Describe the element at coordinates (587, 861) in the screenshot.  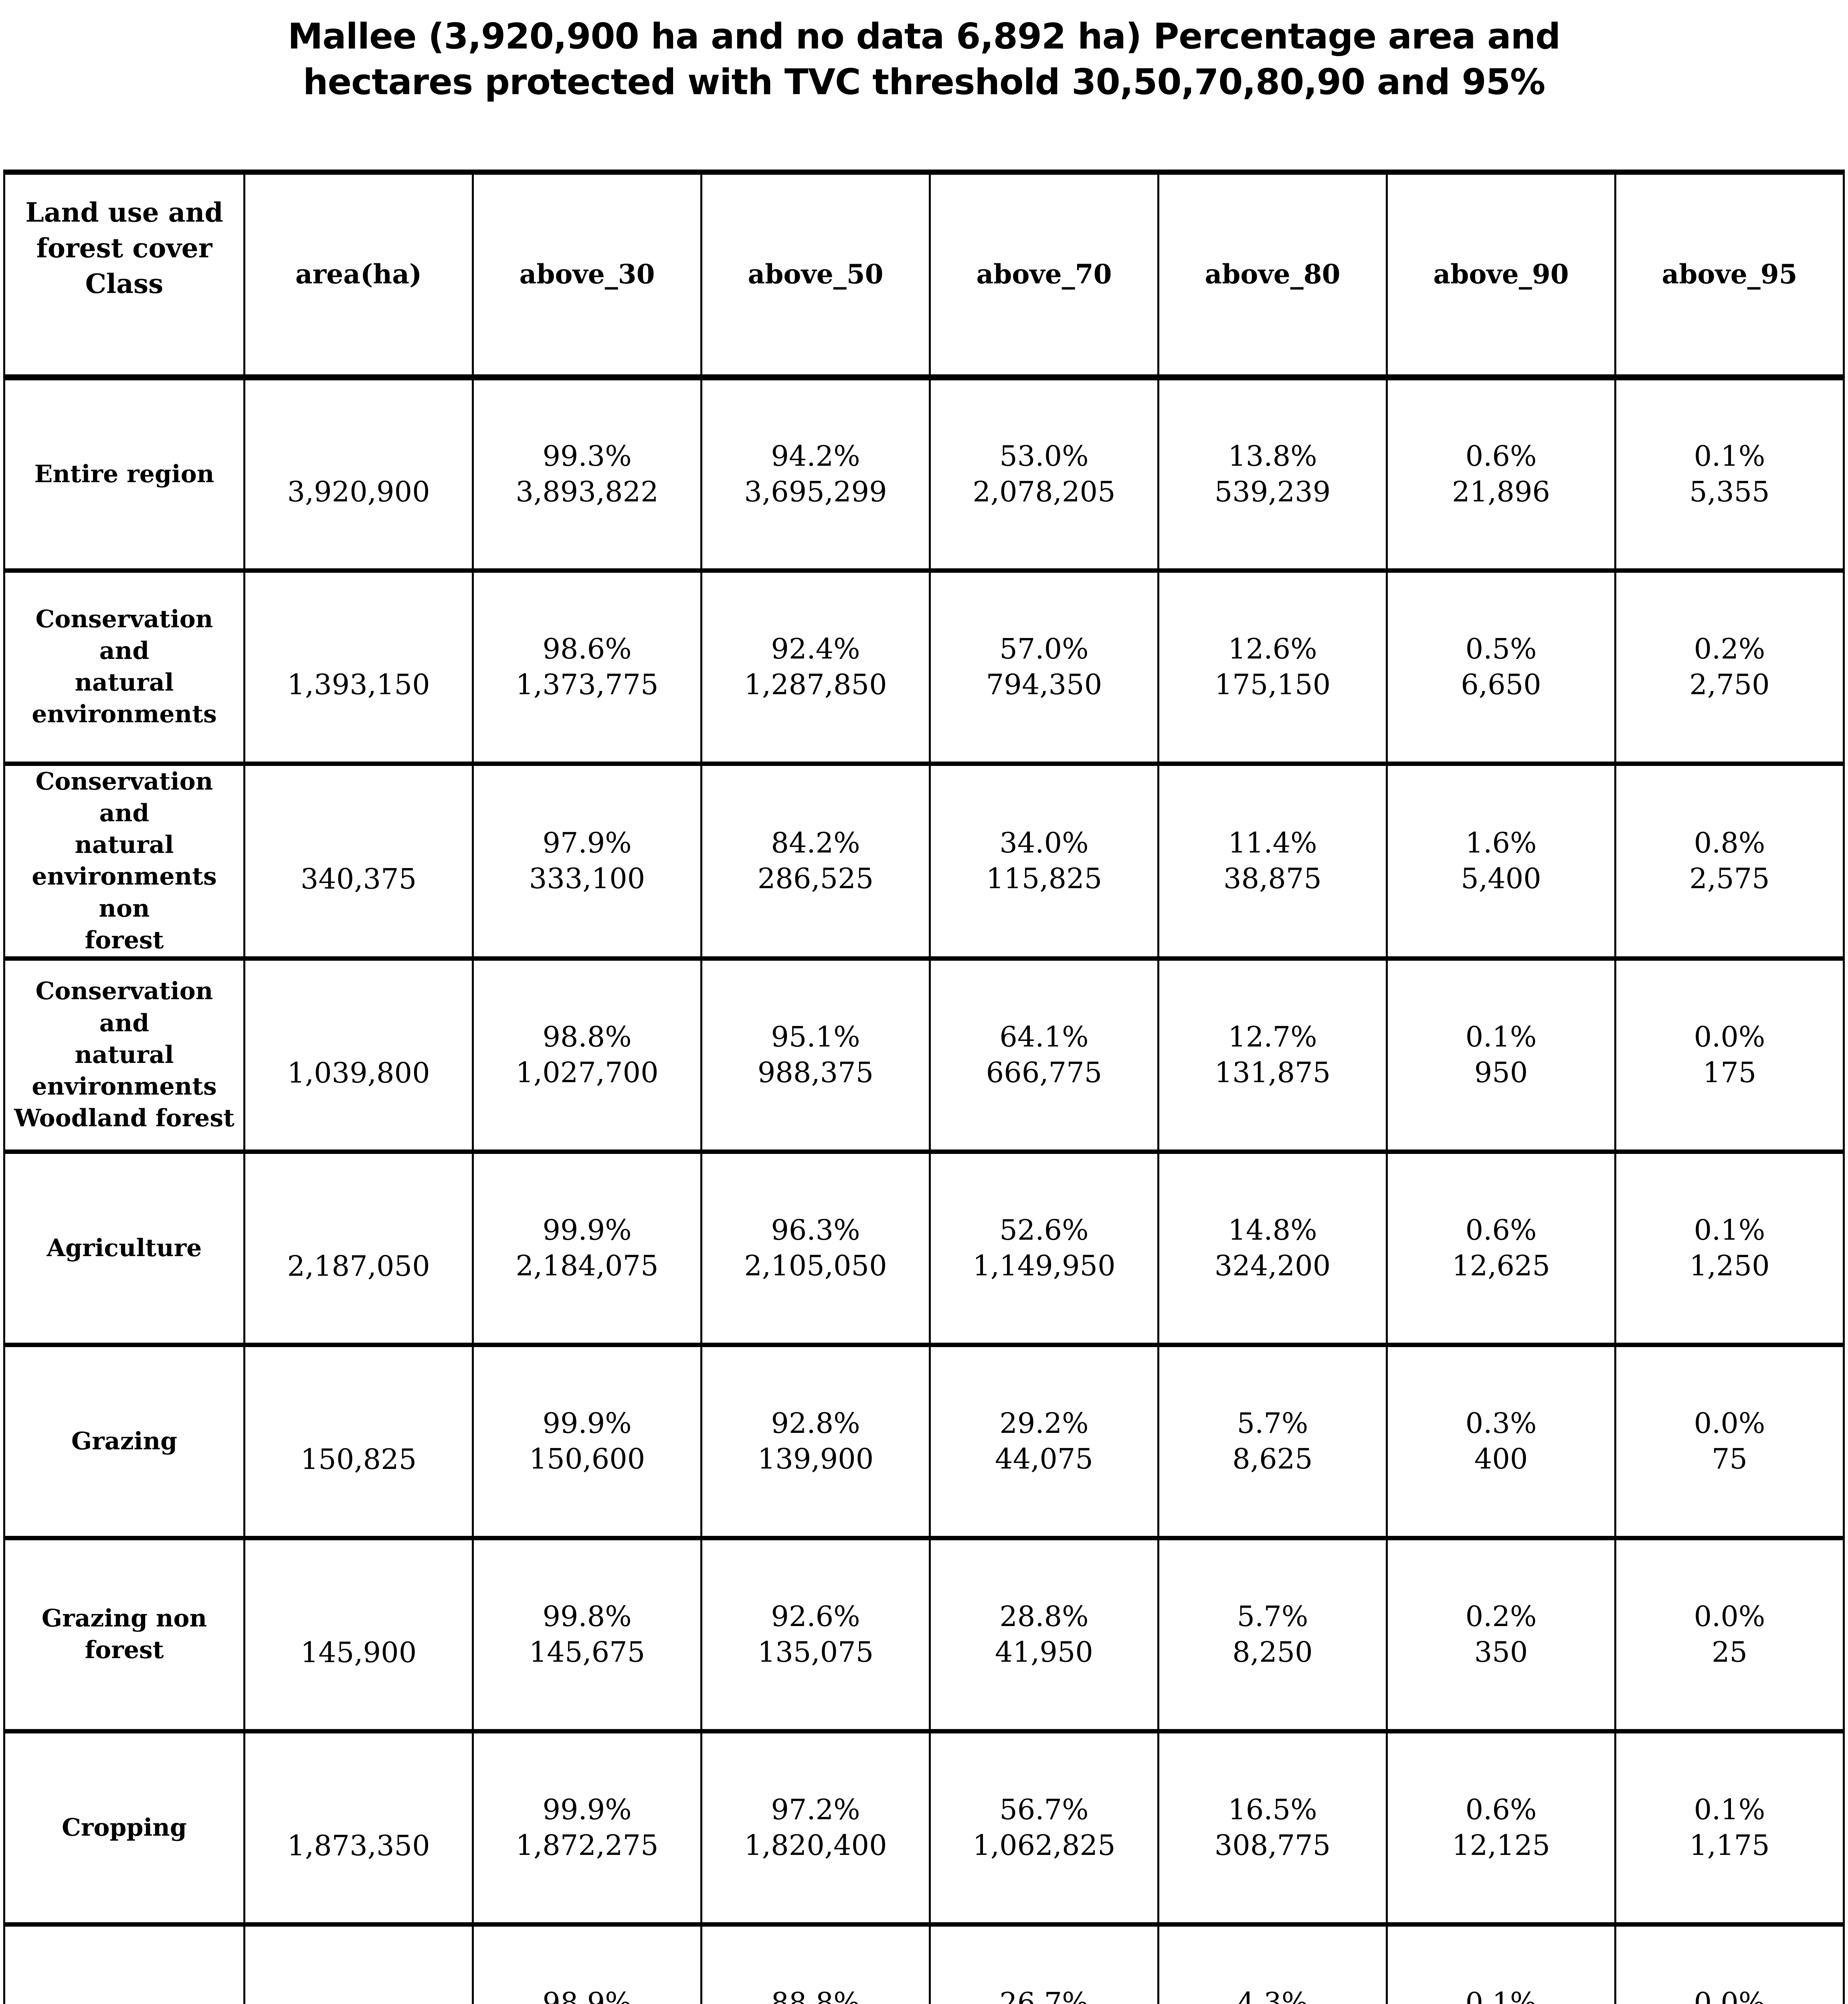
I see `threshold-cell: 97.9% 333,100` at that location.